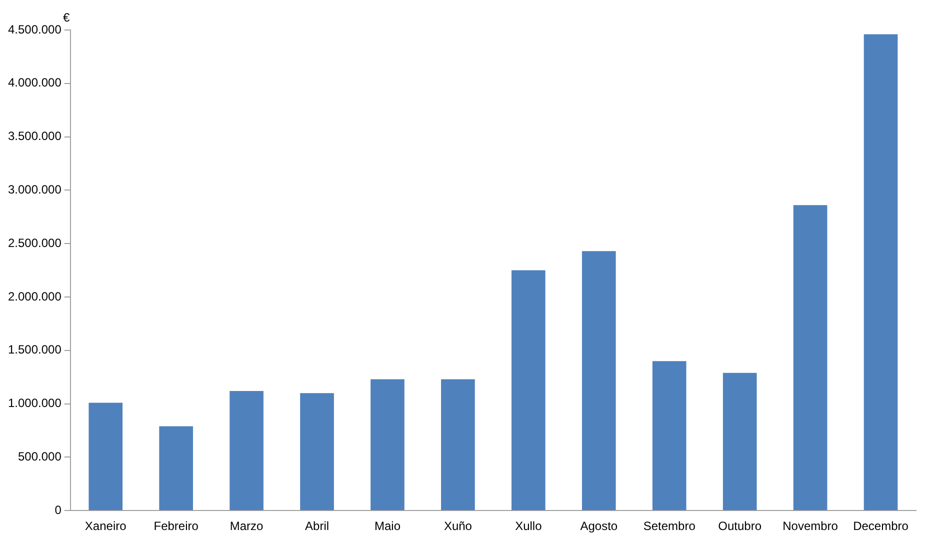 The height and width of the screenshot is (547, 926). I want to click on x-tick-label: Abril, so click(317, 526).